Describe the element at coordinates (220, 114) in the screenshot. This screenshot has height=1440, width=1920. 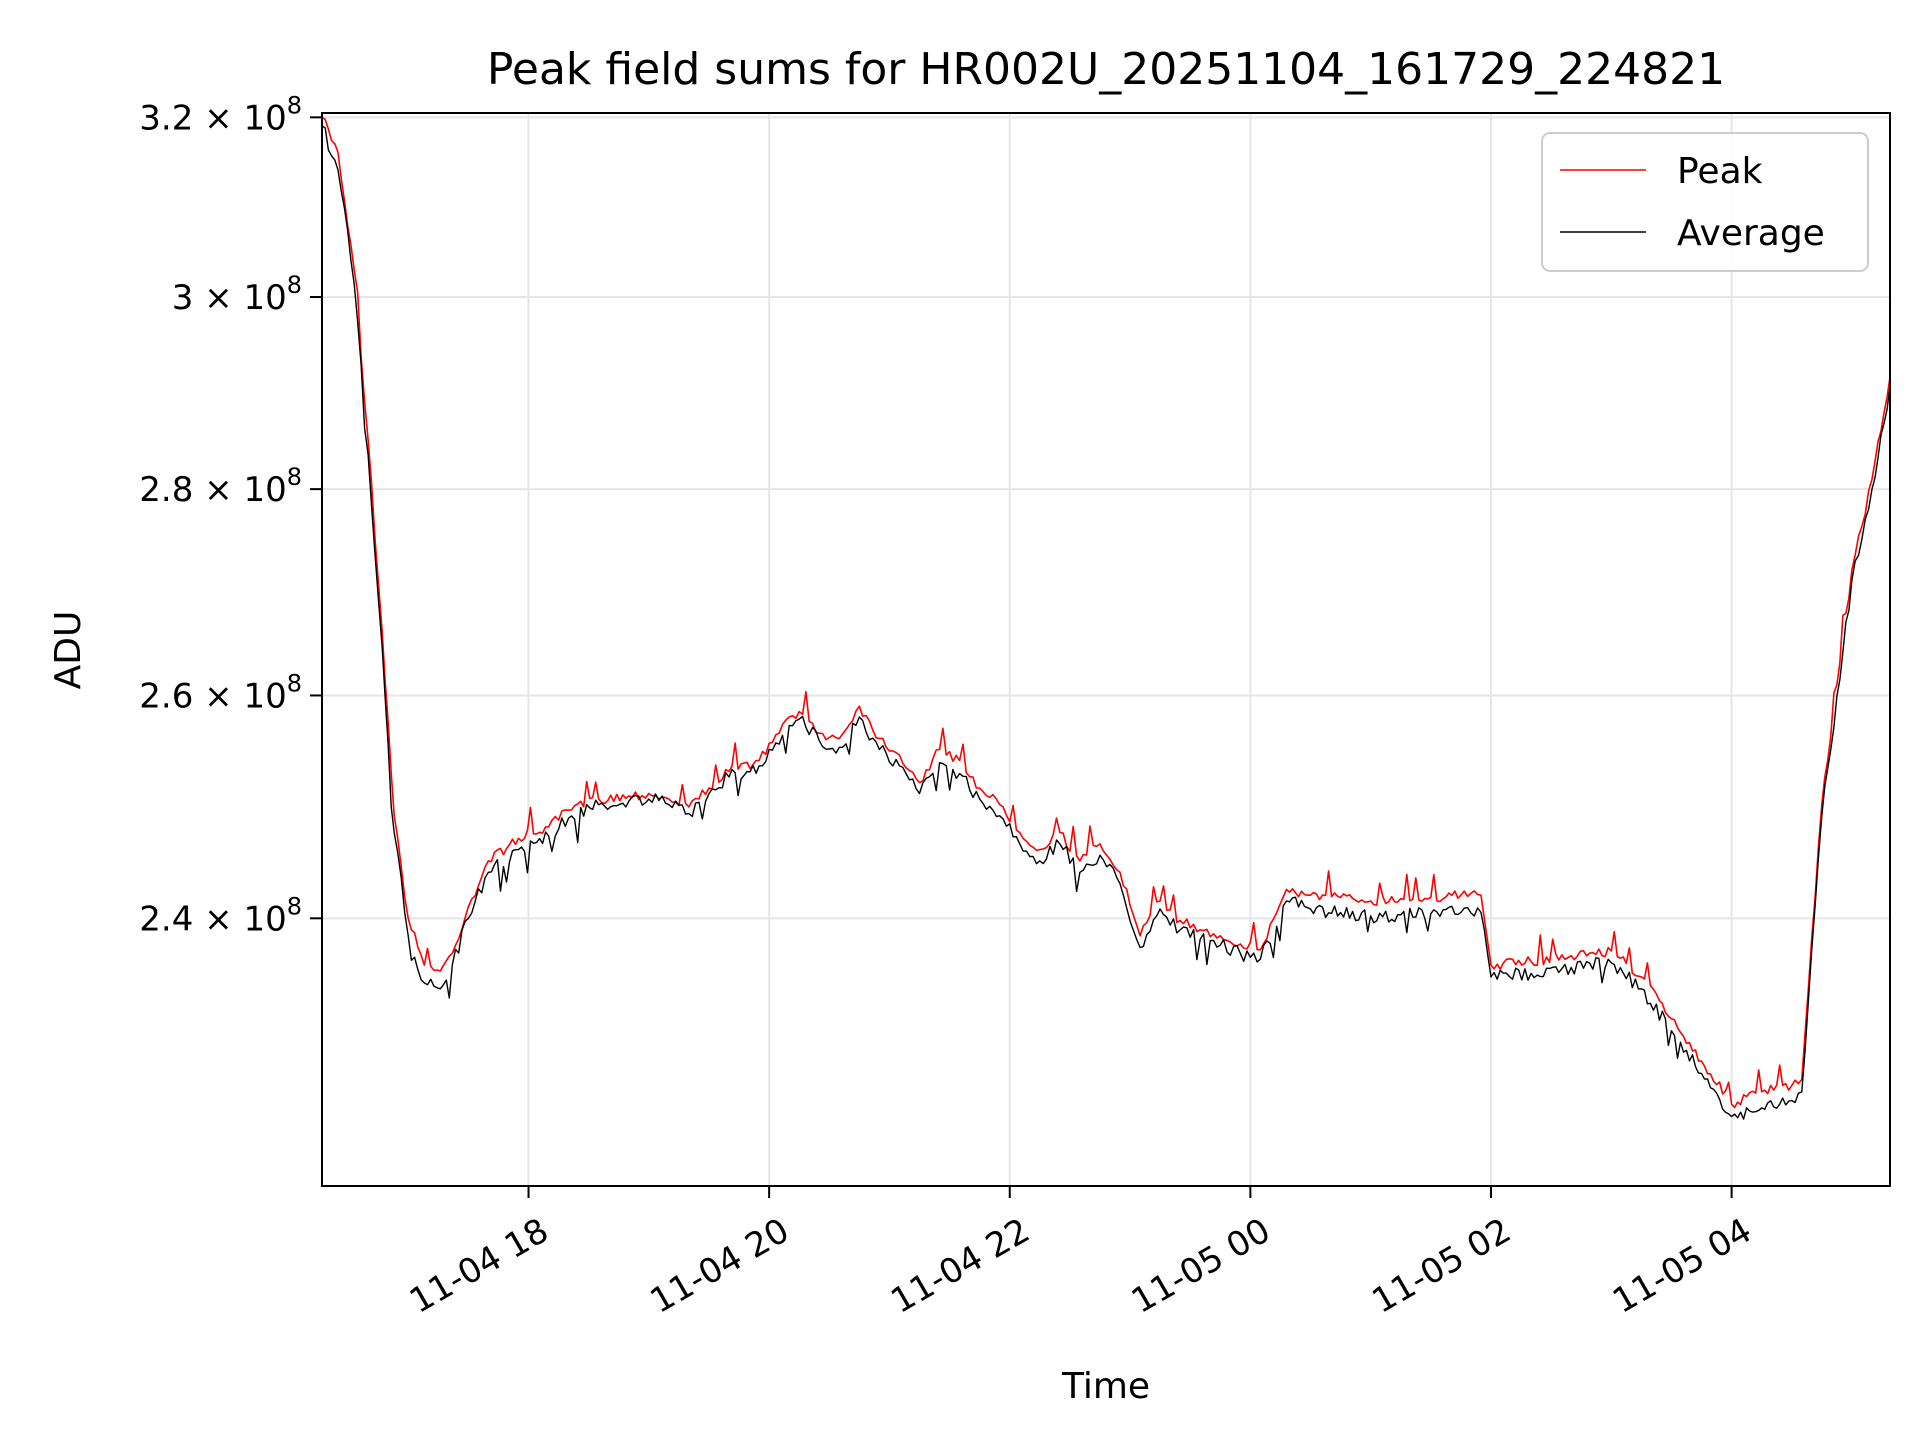
I see `y-tick-label: 3.2 × 108` at that location.